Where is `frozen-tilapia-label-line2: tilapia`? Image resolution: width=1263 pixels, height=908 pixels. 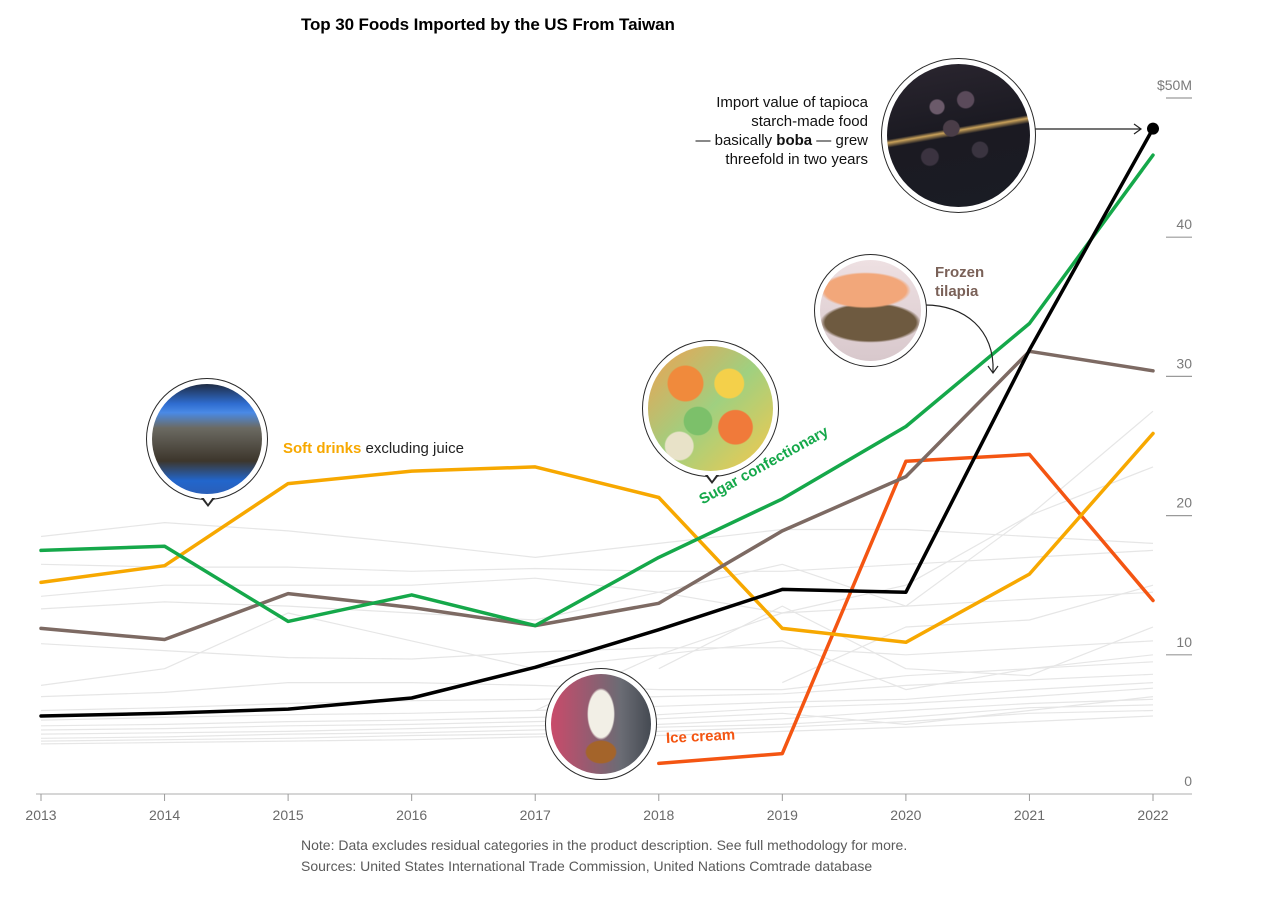
frozen-tilapia-label-line2: tilapia is located at coordinates (957, 291).